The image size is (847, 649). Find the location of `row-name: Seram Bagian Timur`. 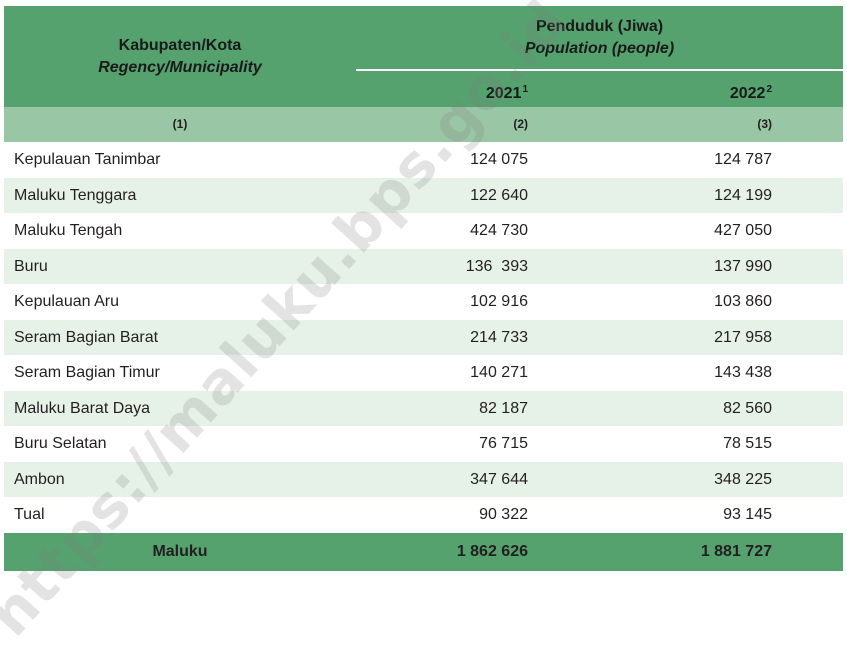

row-name: Seram Bagian Timur is located at coordinates (87, 372).